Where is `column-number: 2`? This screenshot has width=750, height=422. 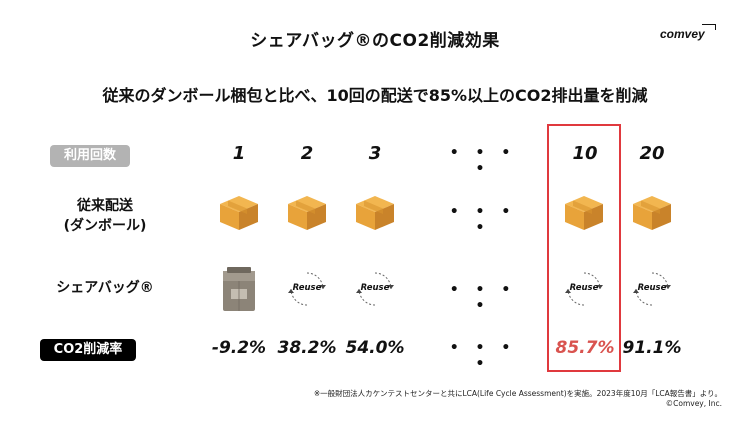 column-number: 2 is located at coordinates (307, 153).